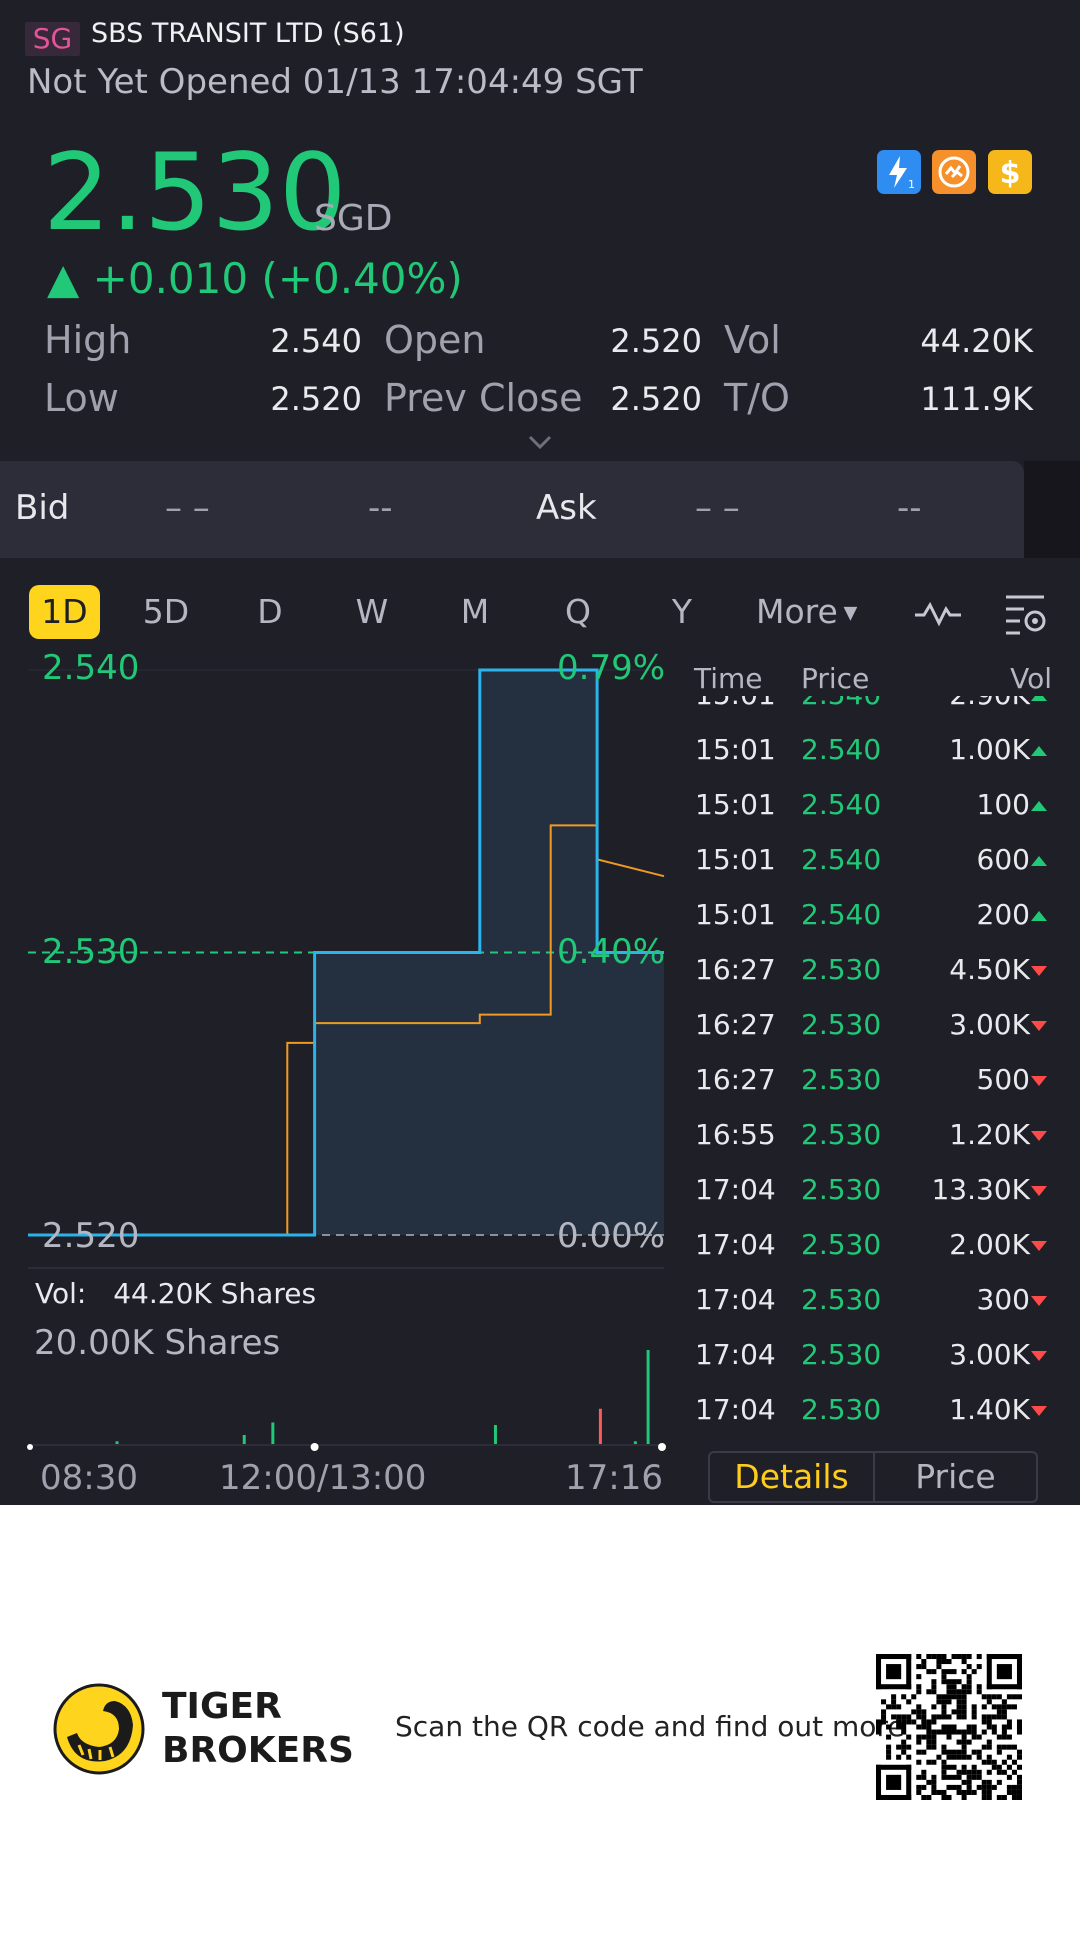  What do you see at coordinates (880, 805) in the screenshot?
I see `tick-row: 15:01 2.540 100` at bounding box center [880, 805].